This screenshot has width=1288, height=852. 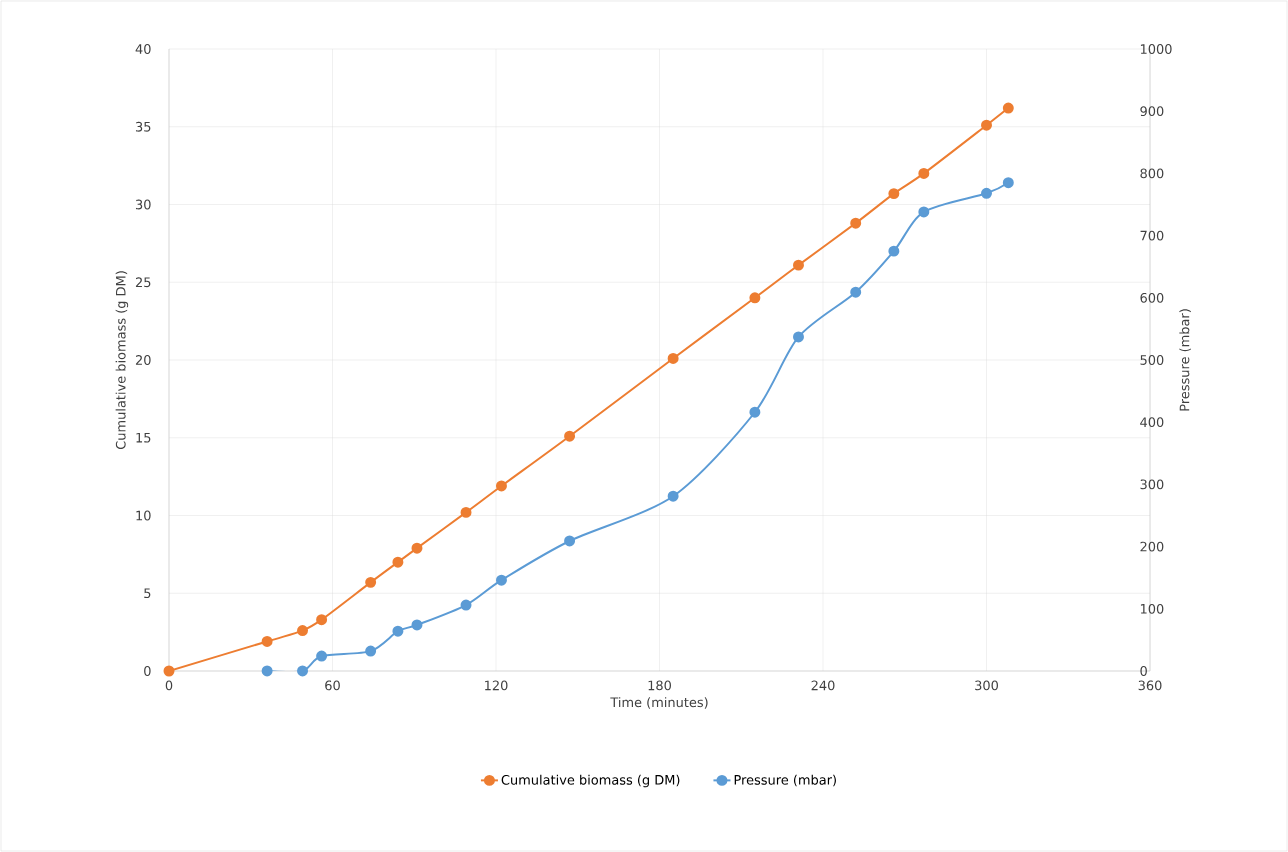 I want to click on x-tick-label: 60, so click(x=332, y=685).